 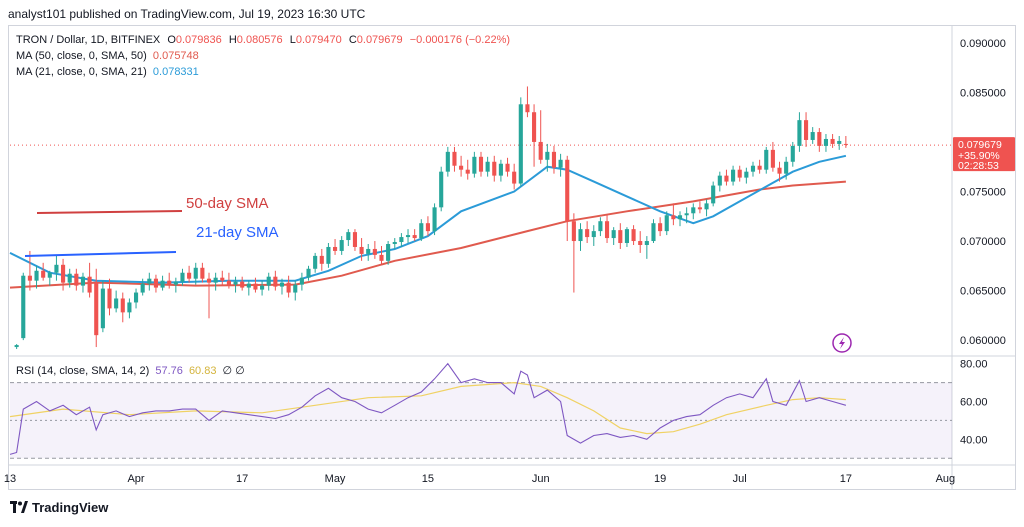 I want to click on price-badge-bg, so click(x=984, y=154).